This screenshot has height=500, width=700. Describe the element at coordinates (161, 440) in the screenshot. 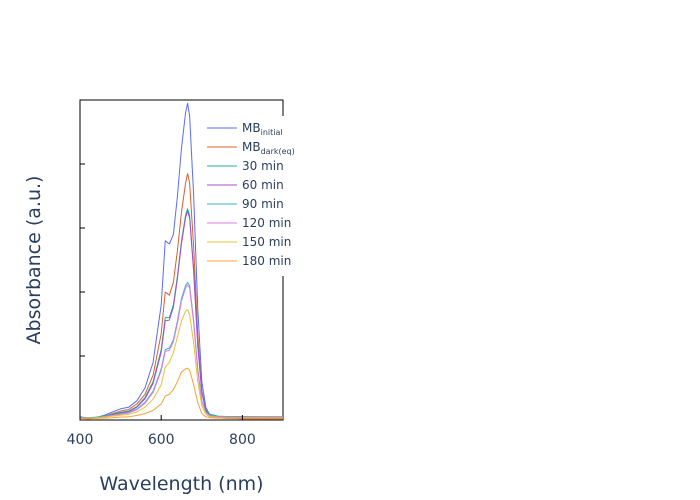

I see `x-tick-label-1: 600` at that location.